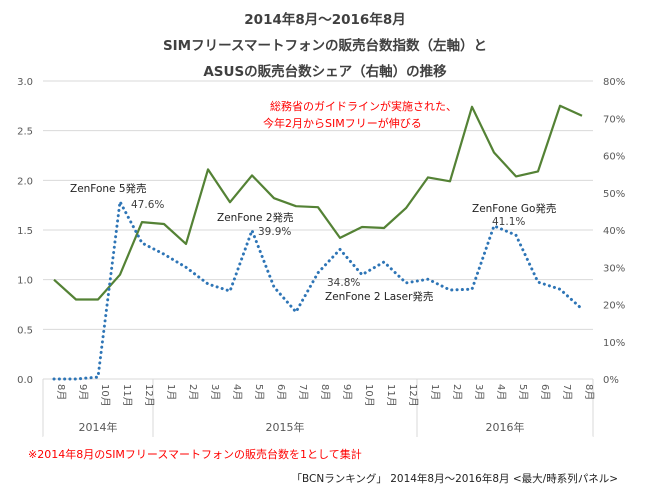 The image size is (650, 488). What do you see at coordinates (25, 82) in the screenshot?
I see `left-tick-label: 3.0` at bounding box center [25, 82].